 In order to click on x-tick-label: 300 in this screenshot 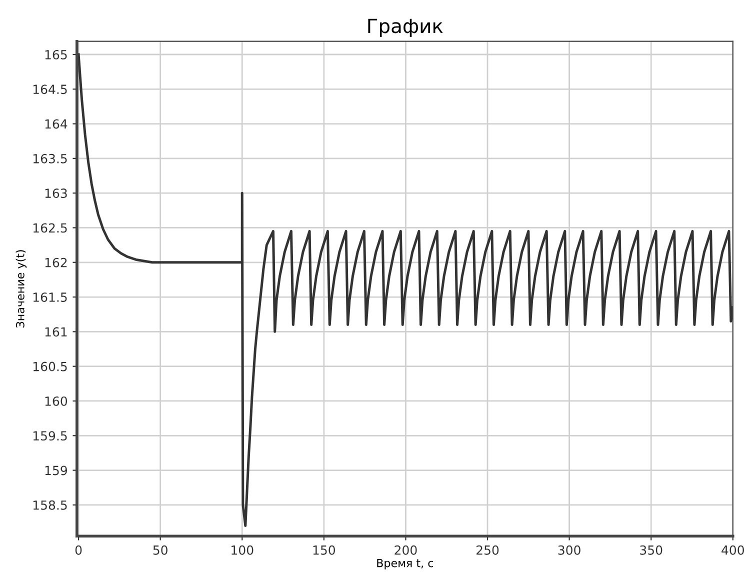, I will do `click(569, 550)`.